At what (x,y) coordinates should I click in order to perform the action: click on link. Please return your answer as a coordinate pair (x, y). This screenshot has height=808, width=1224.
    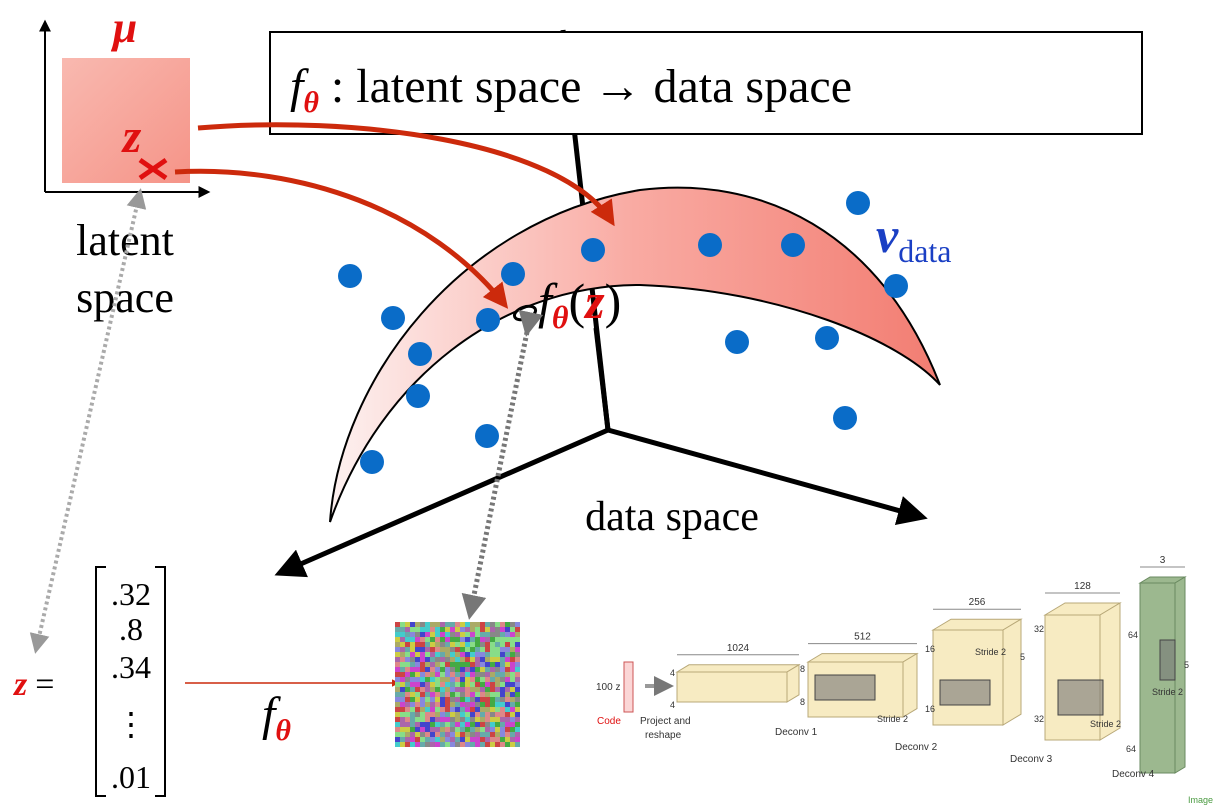
    Looking at the image, I should click on (88, 421).